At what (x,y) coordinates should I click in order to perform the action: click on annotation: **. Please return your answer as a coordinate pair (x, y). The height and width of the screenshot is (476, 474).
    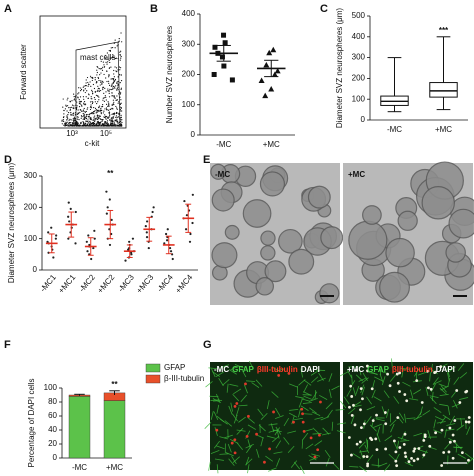
    Looking at the image, I should click on (110, 173).